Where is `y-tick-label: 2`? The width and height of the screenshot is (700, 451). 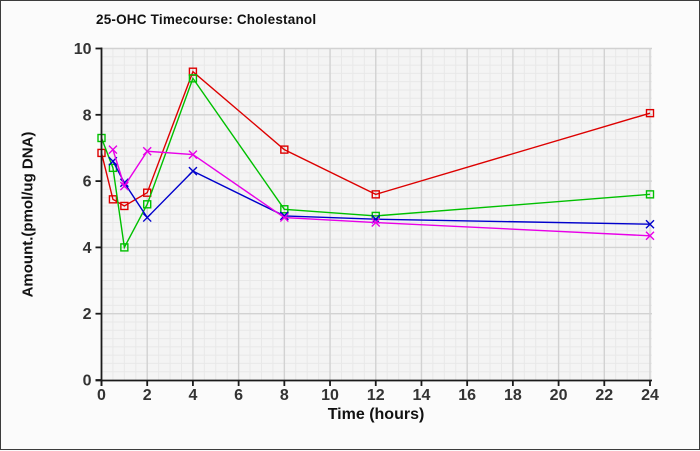
y-tick-label: 2 is located at coordinates (87, 314).